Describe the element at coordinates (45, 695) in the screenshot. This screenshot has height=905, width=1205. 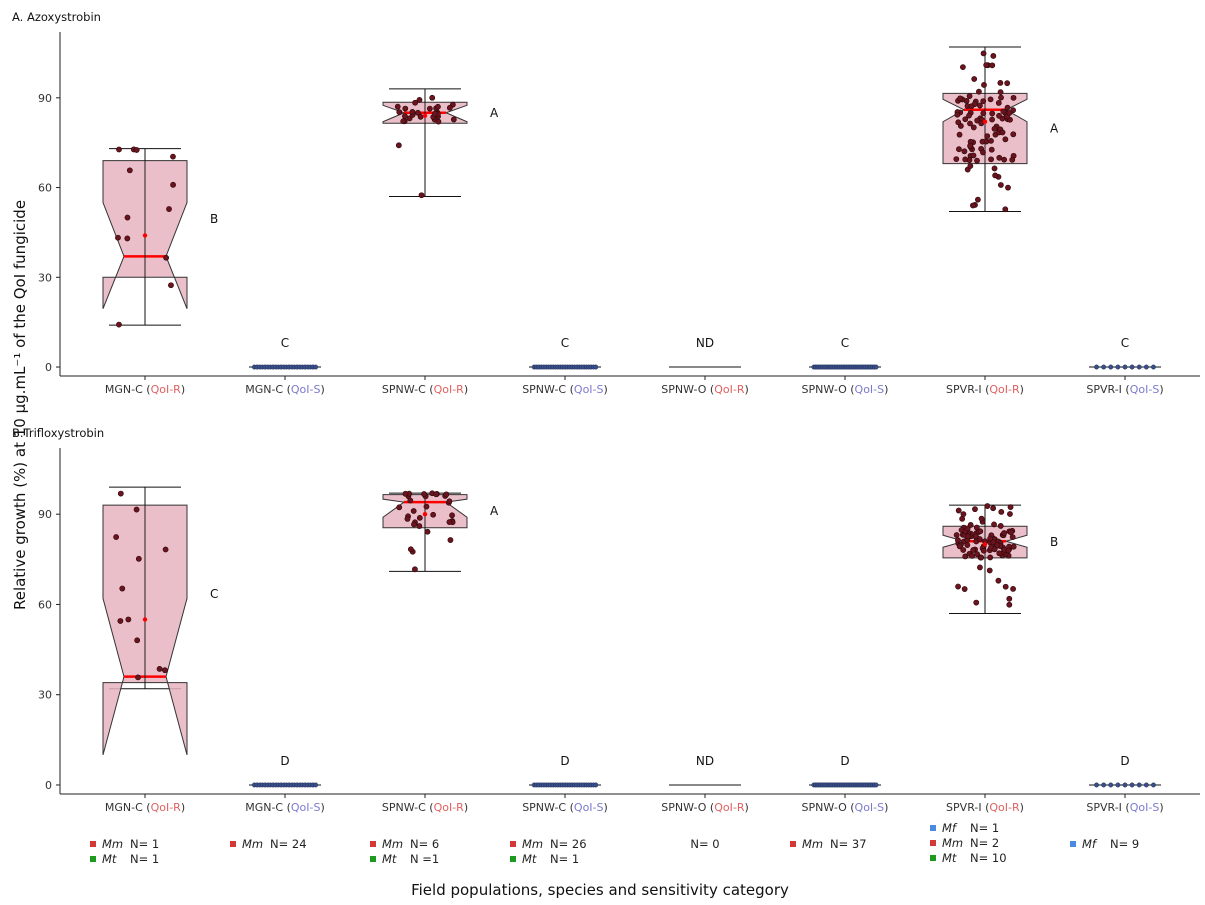
I see `y-tick-label: 30` at that location.